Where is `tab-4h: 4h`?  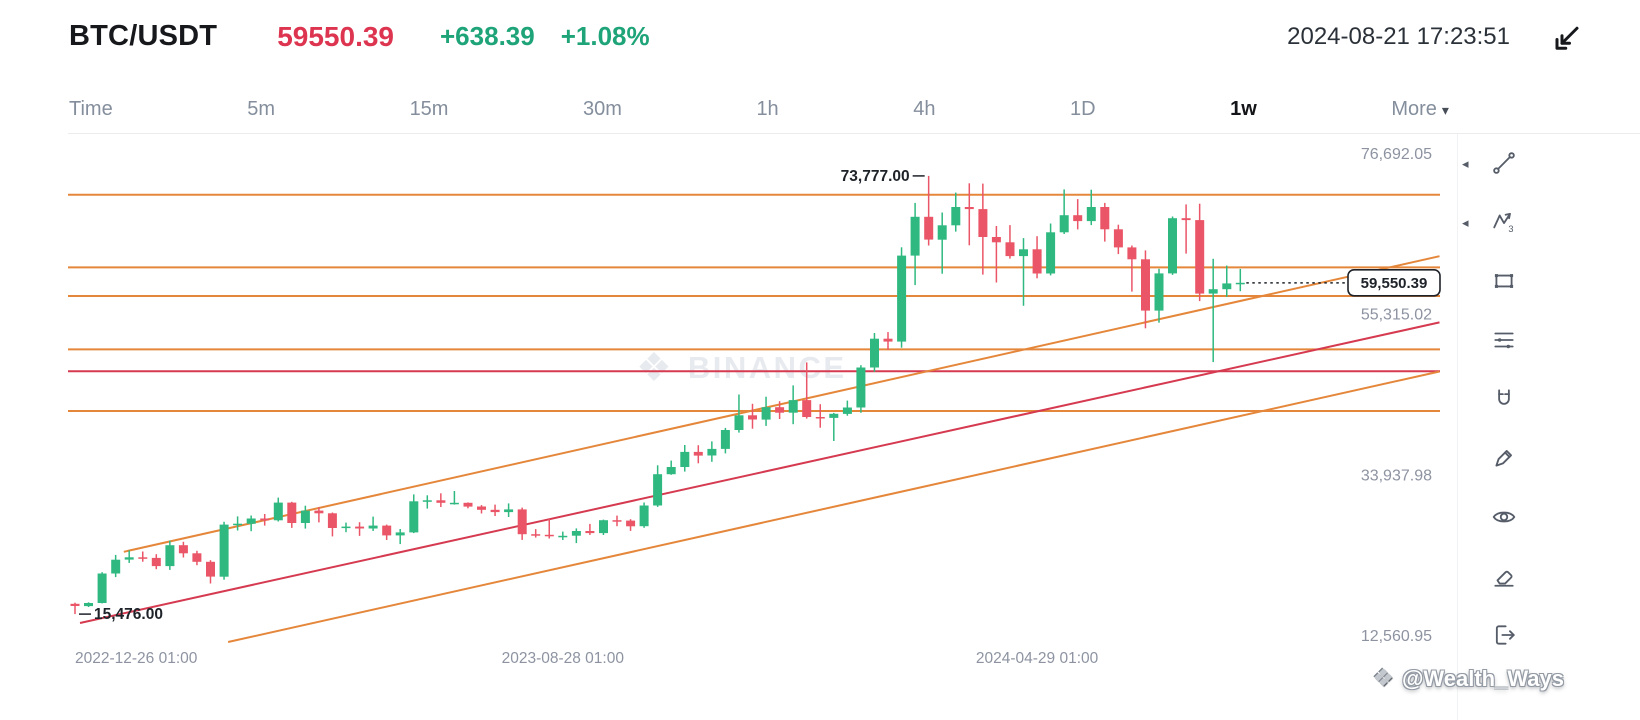 tab-4h: 4h is located at coordinates (924, 109).